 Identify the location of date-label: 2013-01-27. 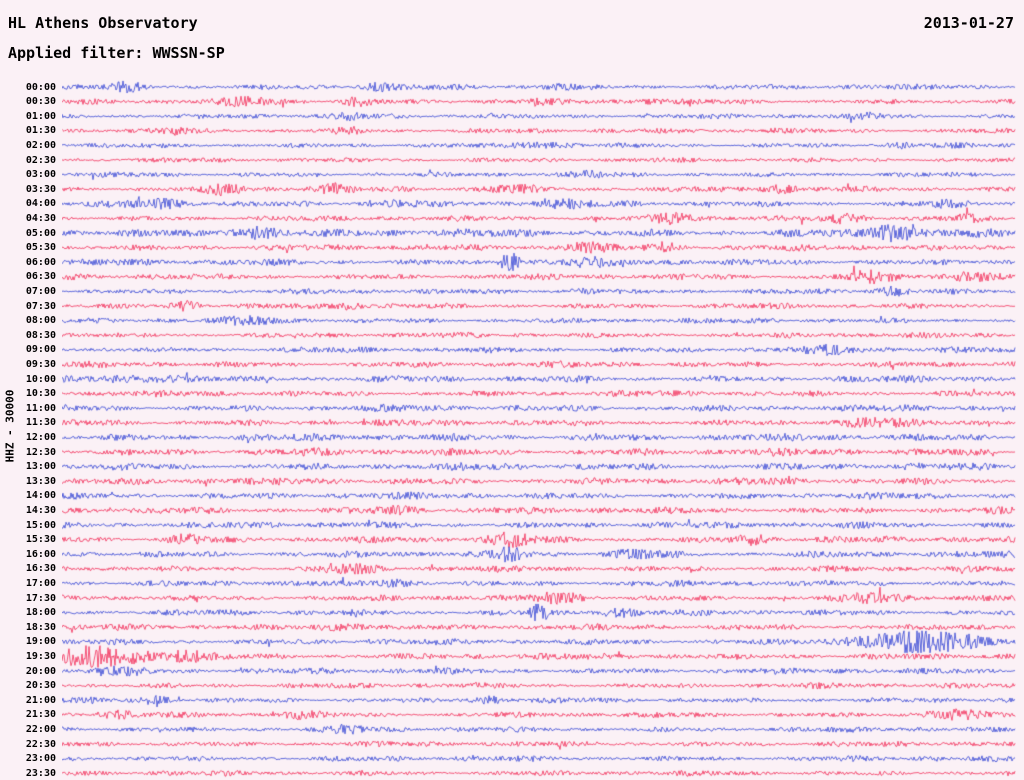
(968, 23).